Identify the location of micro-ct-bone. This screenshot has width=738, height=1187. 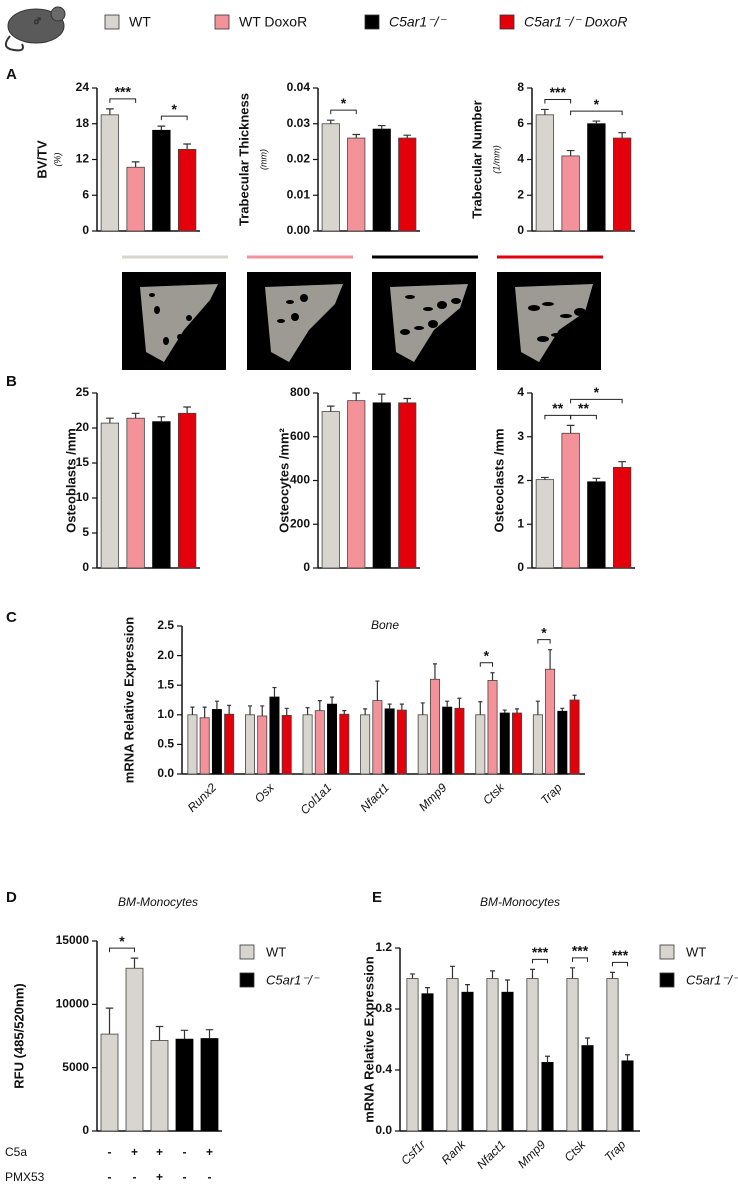
(304, 323).